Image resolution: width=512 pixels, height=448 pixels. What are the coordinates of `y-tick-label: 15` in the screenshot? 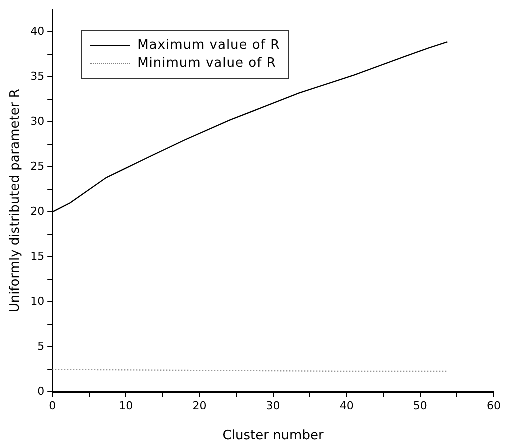 It's located at (37, 257).